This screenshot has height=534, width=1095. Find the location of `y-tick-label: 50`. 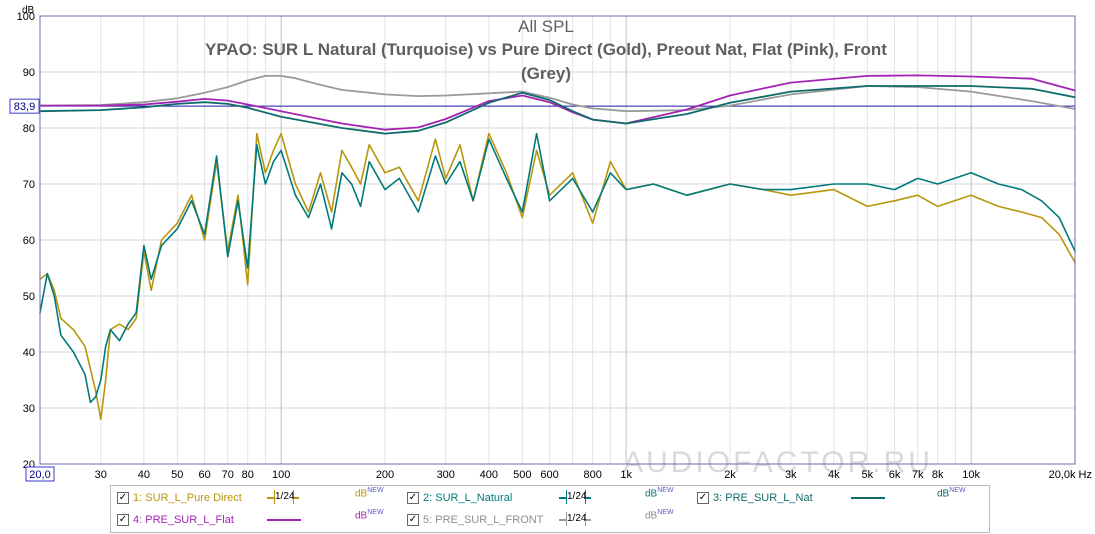

y-tick-label: 50 is located at coordinates (29, 297).